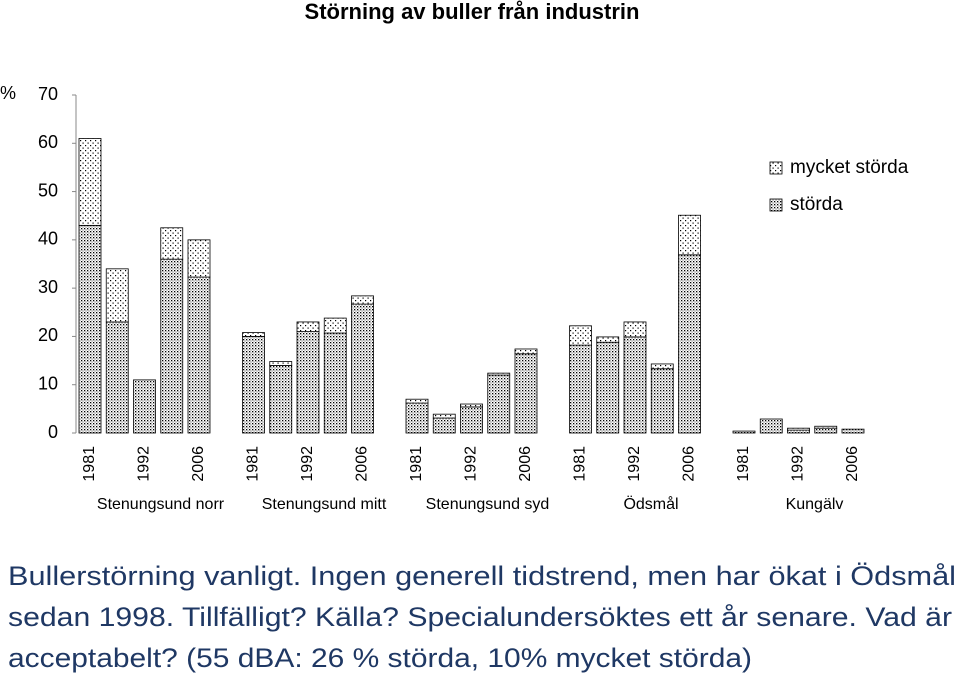 Image resolution: width=960 pixels, height=681 pixels. I want to click on y-tick-label: 20, so click(48, 335).